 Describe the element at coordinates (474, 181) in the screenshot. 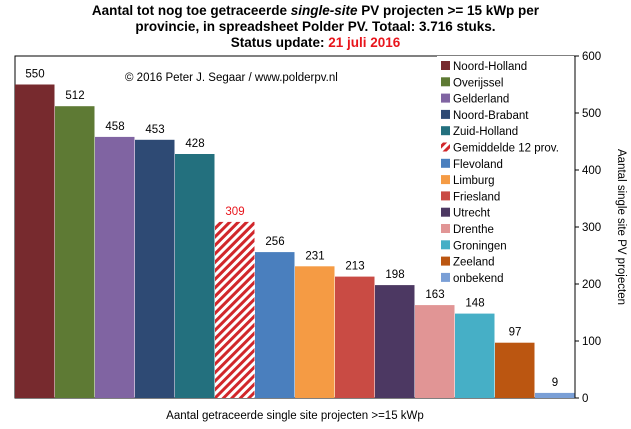

I see `legend-label: Limburg` at that location.